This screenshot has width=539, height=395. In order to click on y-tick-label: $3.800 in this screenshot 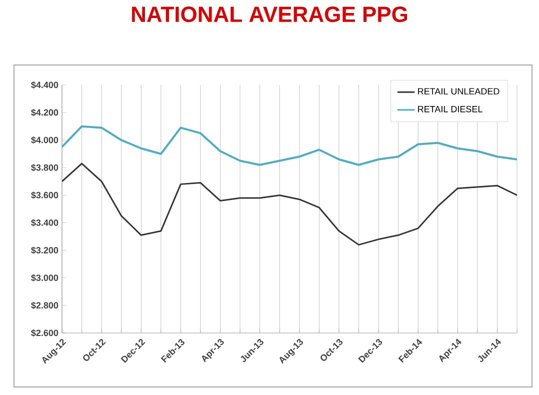, I will do `click(44, 168)`.